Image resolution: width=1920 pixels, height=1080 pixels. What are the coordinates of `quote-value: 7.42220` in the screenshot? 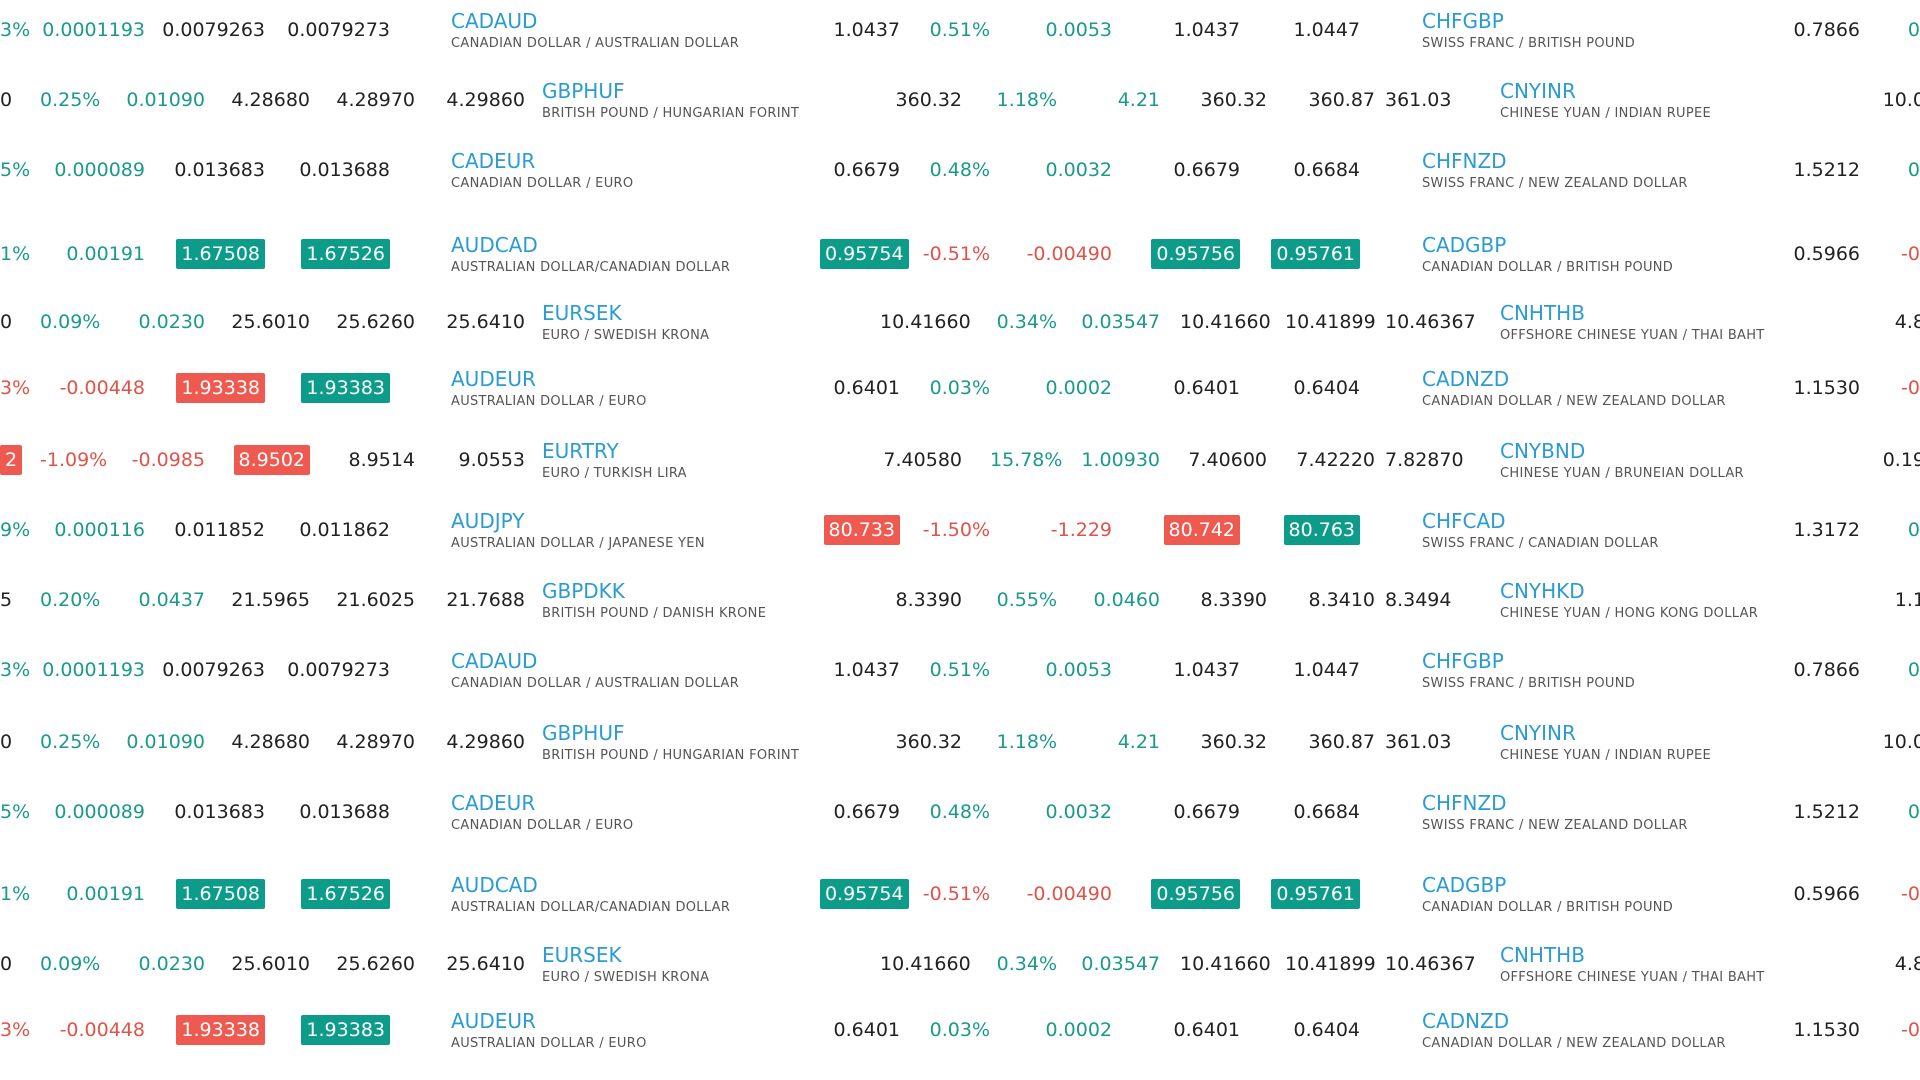 It's located at (1335, 460).